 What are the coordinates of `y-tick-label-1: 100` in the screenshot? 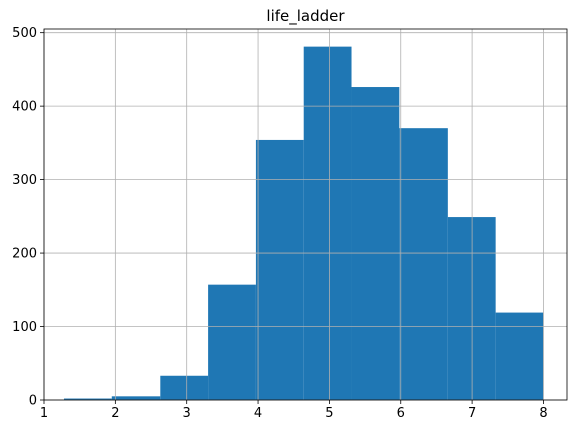 It's located at (24, 327).